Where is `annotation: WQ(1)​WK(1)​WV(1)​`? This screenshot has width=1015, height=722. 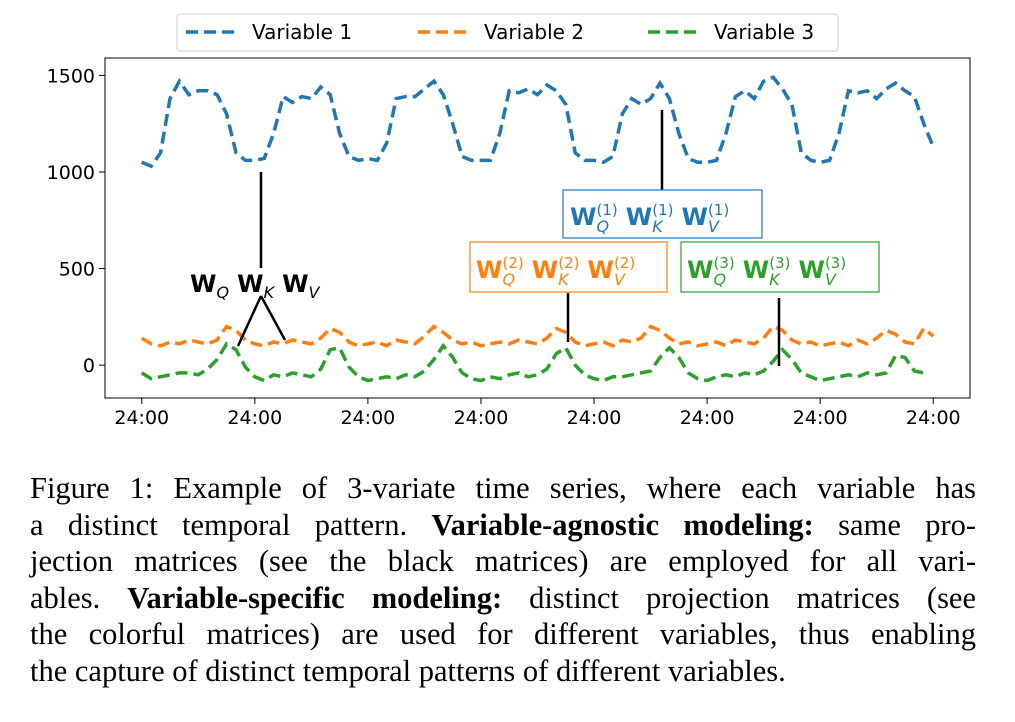 annotation: WQ(1)​WK(1)​WV(1)​ is located at coordinates (649, 218).